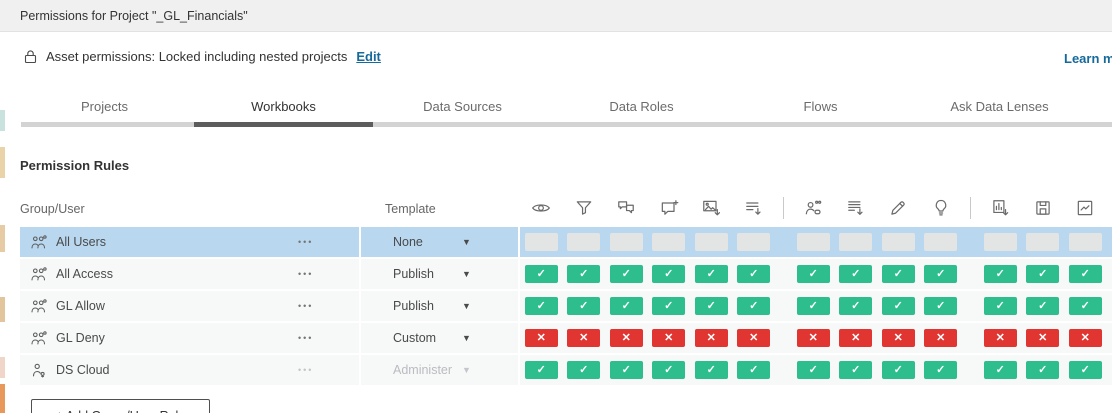  I want to click on group-user-cell: All Access •••, so click(189, 274).